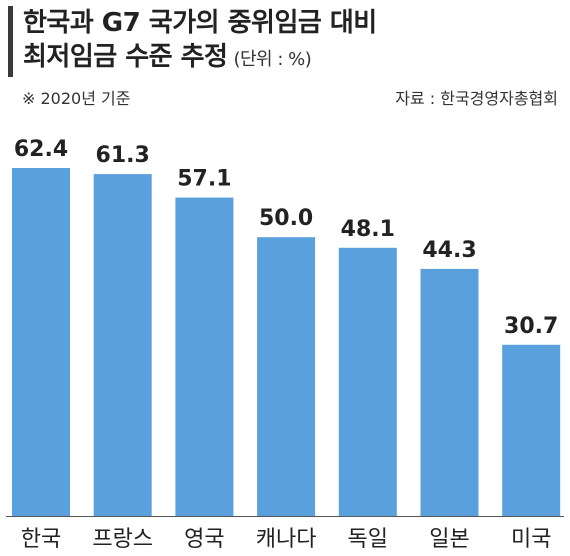 The image size is (570, 556). What do you see at coordinates (368, 229) in the screenshot?
I see `value-label-4: 48.1` at bounding box center [368, 229].